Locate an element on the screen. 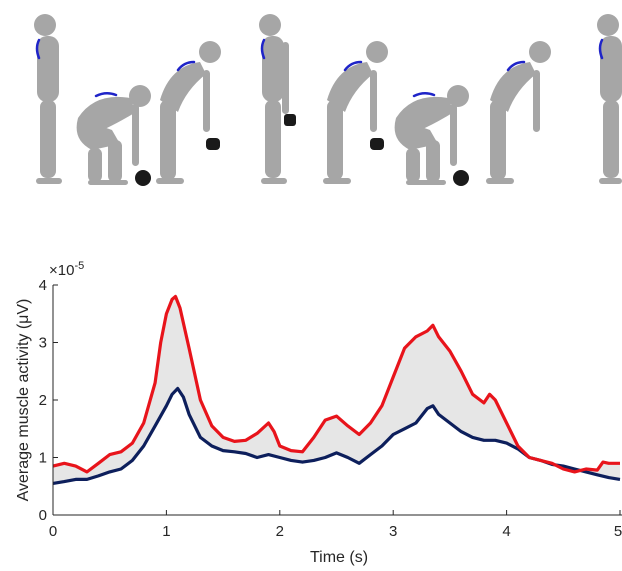 The height and width of the screenshot is (571, 622). y-tick-label: 0 is located at coordinates (43, 515).